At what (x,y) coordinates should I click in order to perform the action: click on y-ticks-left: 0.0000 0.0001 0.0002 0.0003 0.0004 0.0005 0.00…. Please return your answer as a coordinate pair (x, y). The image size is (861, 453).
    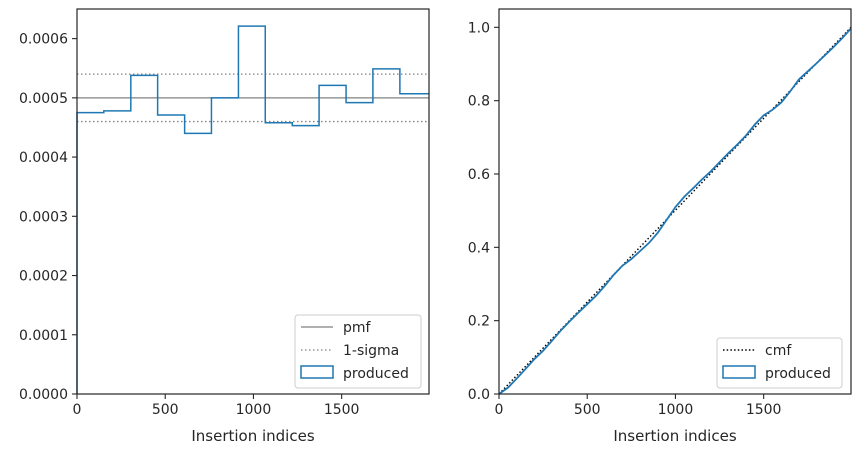
    Looking at the image, I should click on (48, 217).